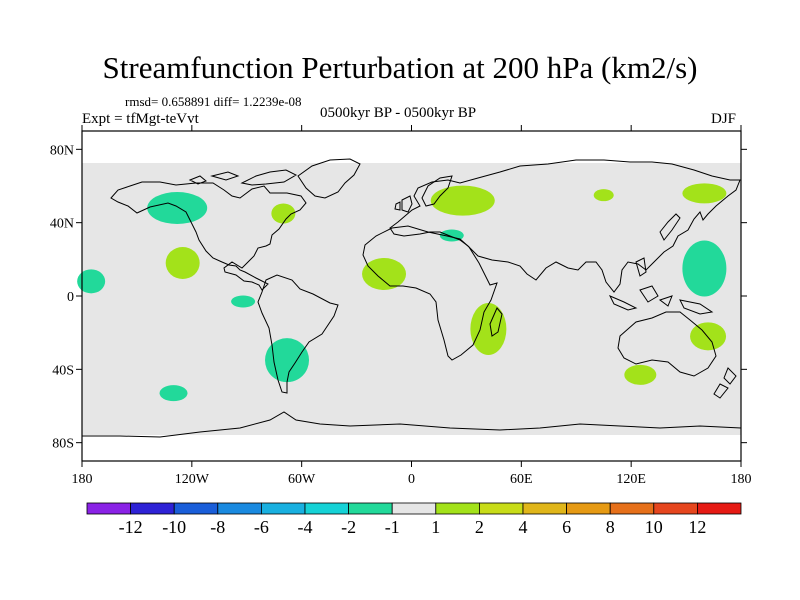 This screenshot has height=600, width=800. Describe the element at coordinates (140, 119) in the screenshot. I see `experiment-label: Expt = tfMgt-teVvt` at that location.